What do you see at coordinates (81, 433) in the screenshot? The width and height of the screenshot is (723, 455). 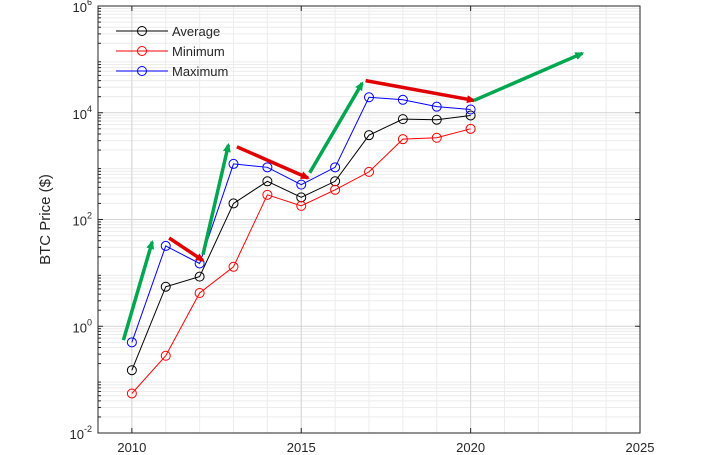 I see `y-tick-label: 10⁻²` at bounding box center [81, 433].